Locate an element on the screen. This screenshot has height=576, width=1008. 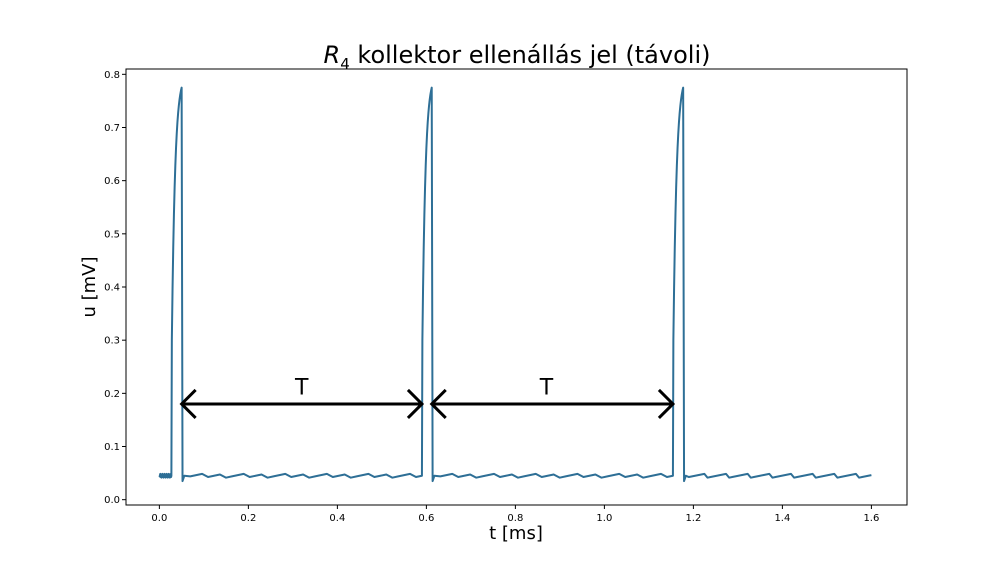
x-tick-label: 0.6 is located at coordinates (426, 518).